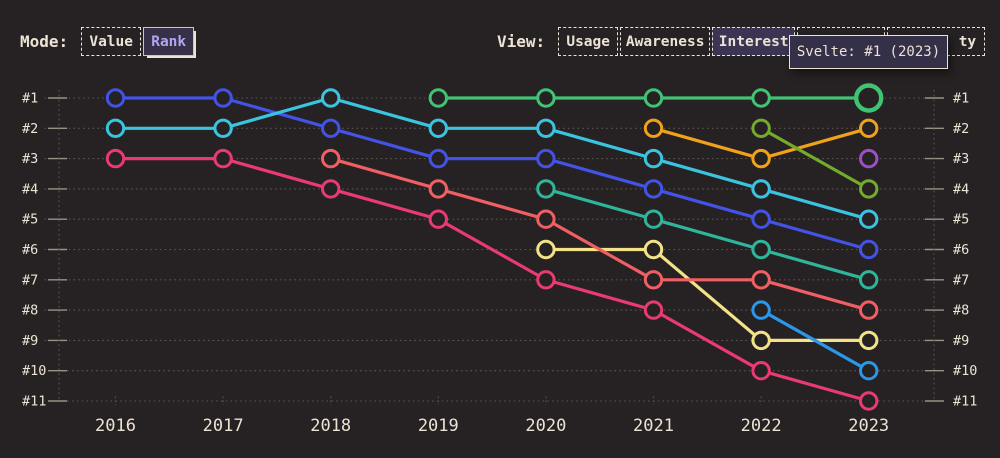 This screenshot has width=1000, height=458. What do you see at coordinates (111, 41) in the screenshot?
I see `mode-option-value-button: Value` at bounding box center [111, 41].